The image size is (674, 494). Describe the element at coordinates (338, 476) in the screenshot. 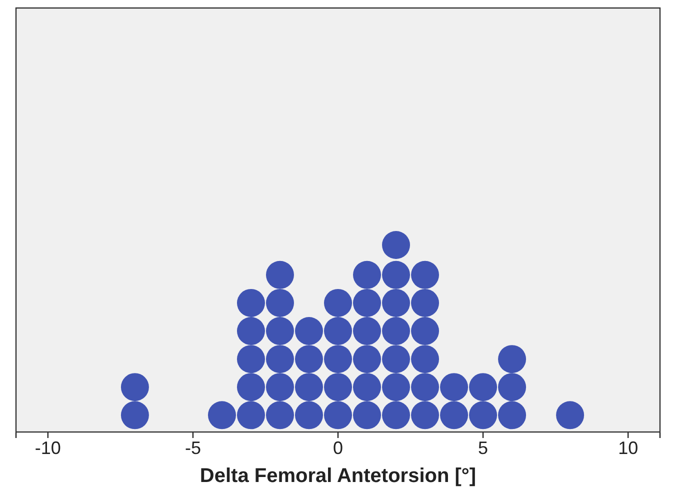

I see `x-axis-title: Delta Femoral Antetorsion [°]` at that location.